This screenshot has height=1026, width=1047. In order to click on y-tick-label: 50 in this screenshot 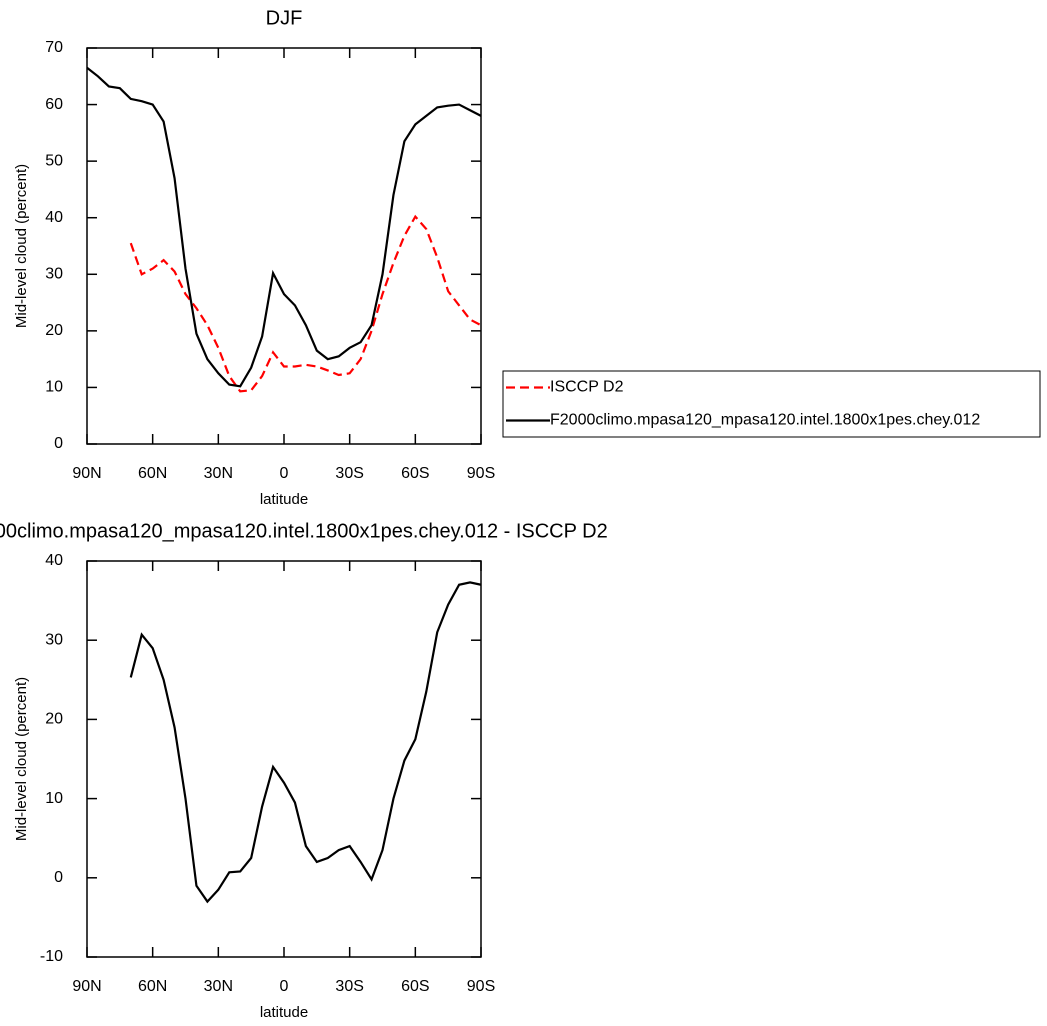, I will do `click(54, 160)`.